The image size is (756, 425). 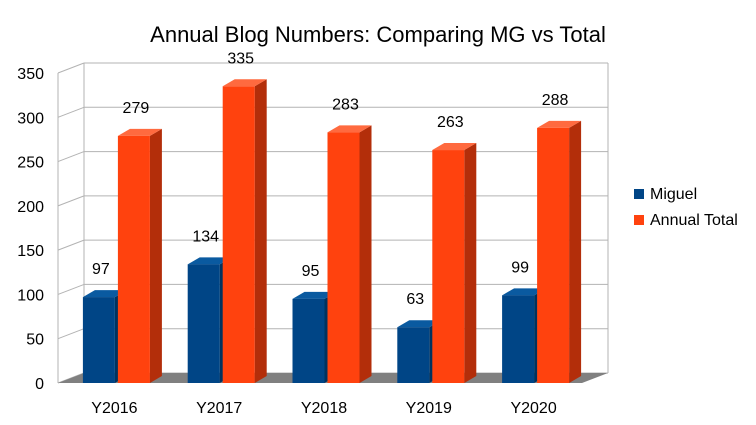 What do you see at coordinates (520, 267) in the screenshot?
I see `data-label: 99` at bounding box center [520, 267].